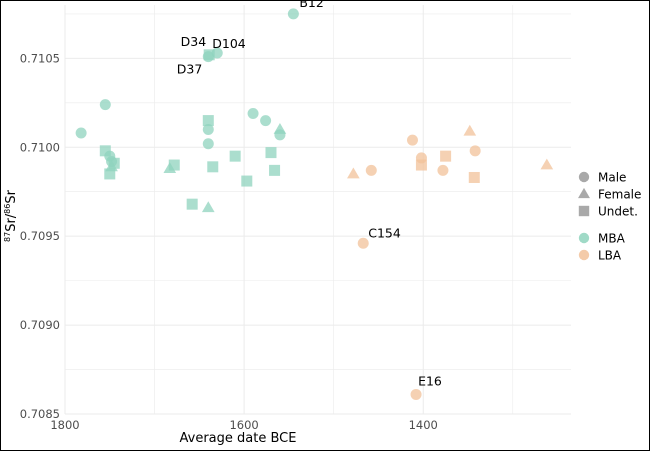  I want to click on legend-key-square, so click(584, 211).